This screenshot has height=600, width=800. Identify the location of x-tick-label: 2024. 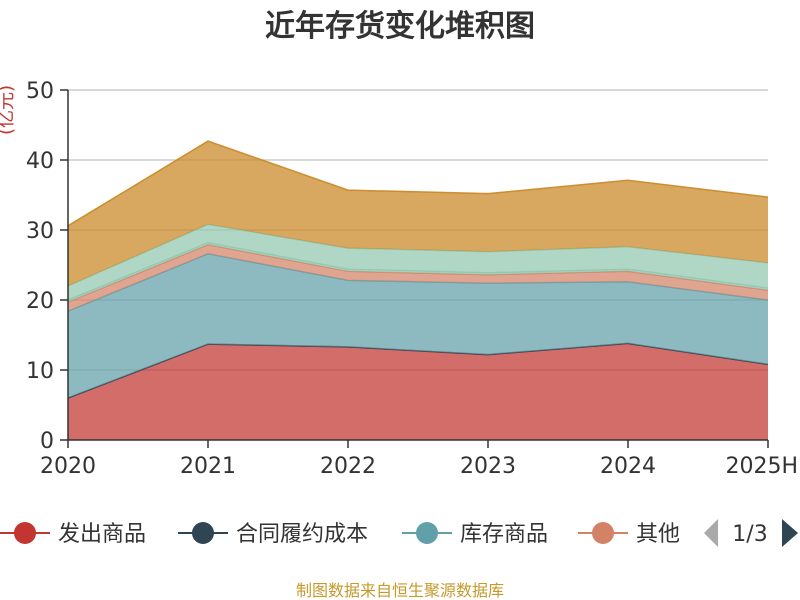
(628, 466).